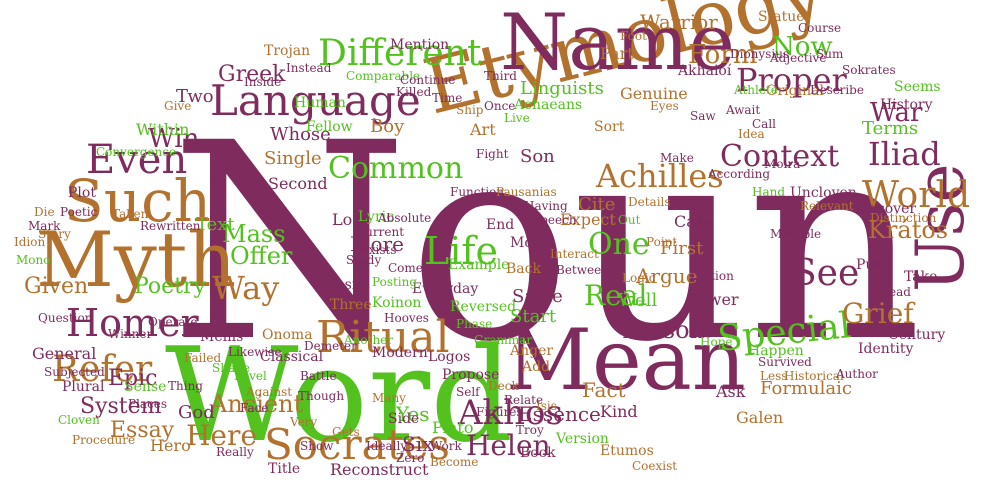 This screenshot has height=498, width=1002. Describe the element at coordinates (798, 58) in the screenshot. I see `word-adjective: Adjective` at that location.